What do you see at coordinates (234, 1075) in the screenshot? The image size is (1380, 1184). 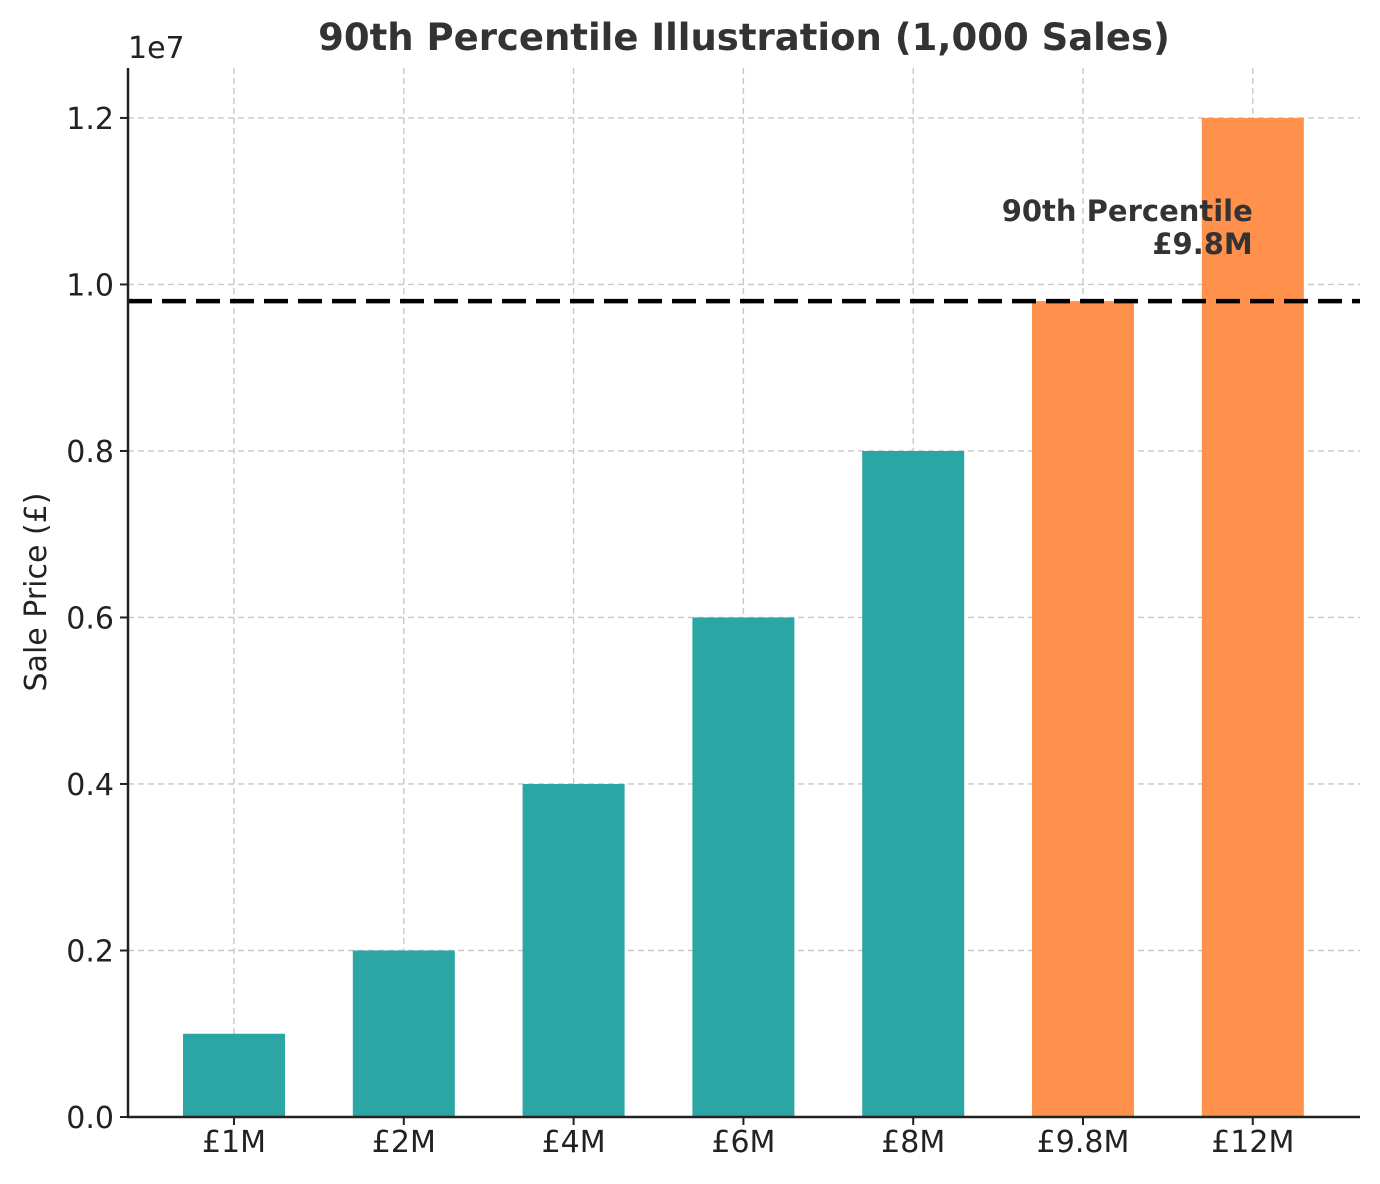 I see `bar-1M` at bounding box center [234, 1075].